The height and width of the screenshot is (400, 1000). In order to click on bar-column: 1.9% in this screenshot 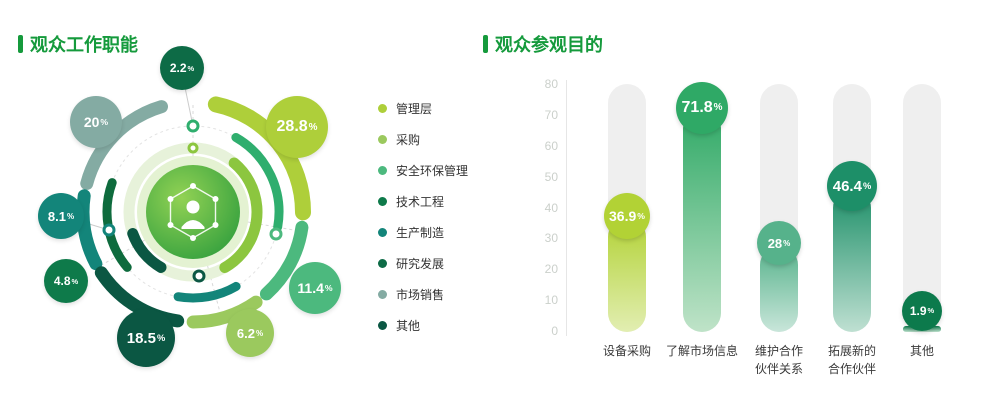, I will do `click(922, 196)`.